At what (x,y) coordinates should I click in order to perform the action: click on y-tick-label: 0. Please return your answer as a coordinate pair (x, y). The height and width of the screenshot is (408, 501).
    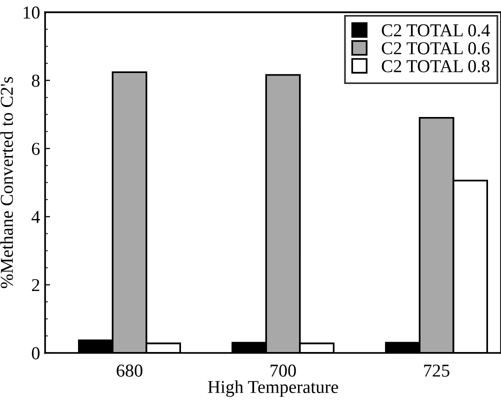
    Looking at the image, I should click on (36, 353).